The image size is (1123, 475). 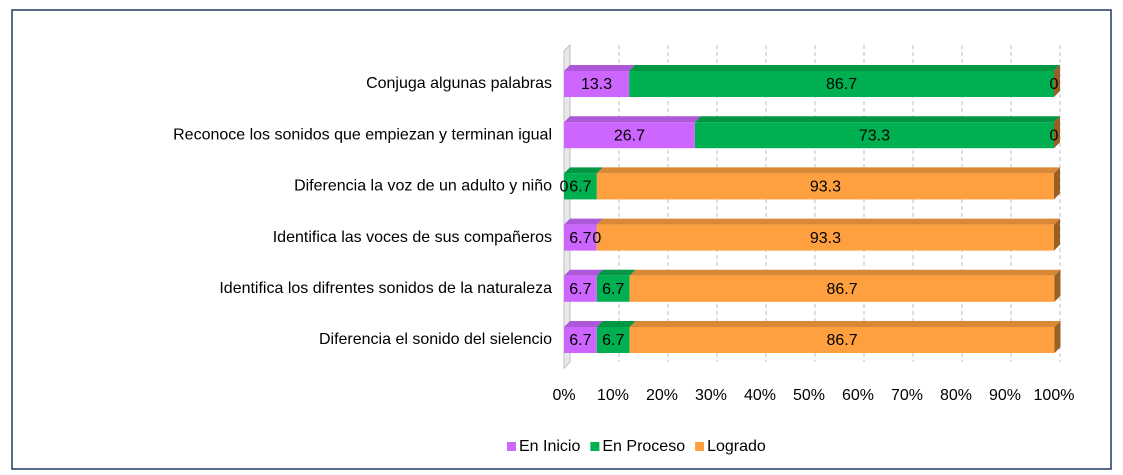 I want to click on data-label: 73.3, so click(x=874, y=135).